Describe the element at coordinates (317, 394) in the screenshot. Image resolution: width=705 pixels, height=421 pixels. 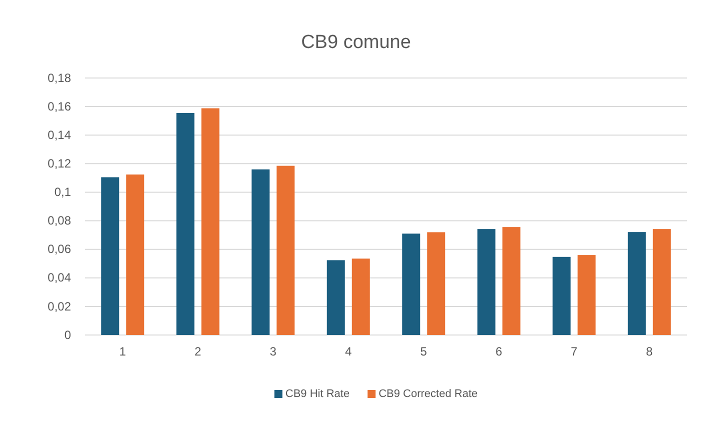
I see `legend-label: CB9 Hit Rate` at that location.